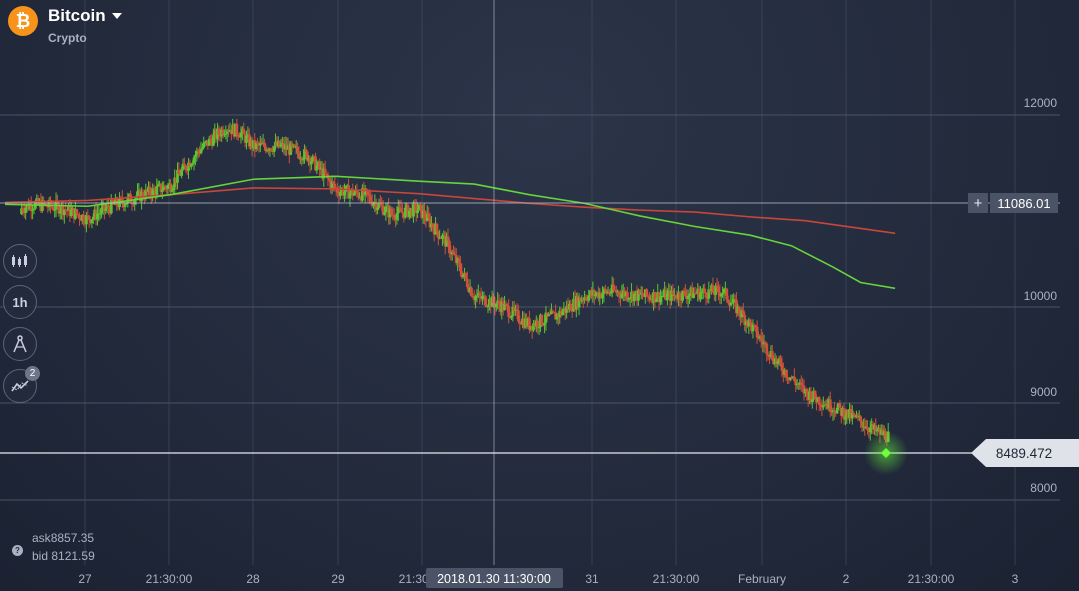 Image resolution: width=1079 pixels, height=591 pixels. Describe the element at coordinates (85, 16) in the screenshot. I see `asset-selector: Bitcoin` at that location.